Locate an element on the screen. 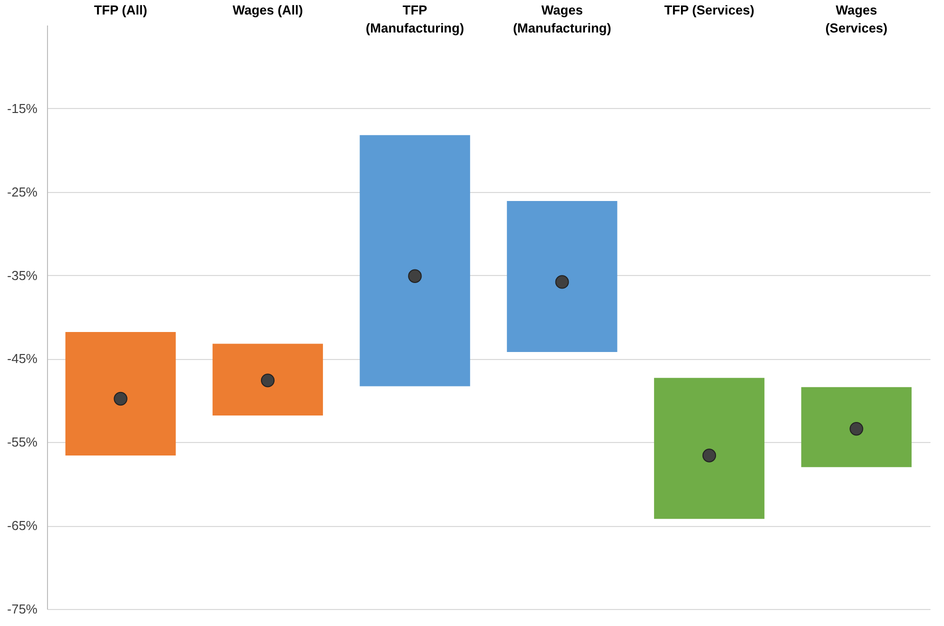  y-tick-label: -45% is located at coordinates (22, 358).